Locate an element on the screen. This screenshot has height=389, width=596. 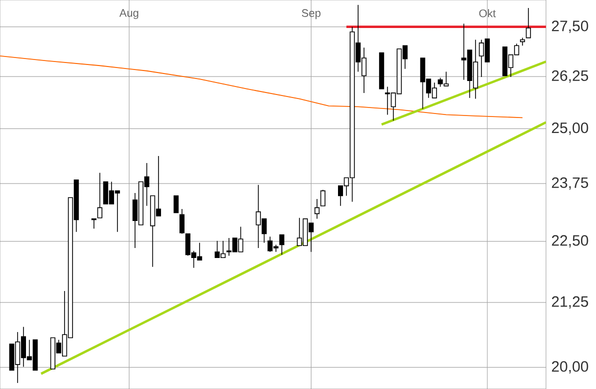
y-tick-label: 22,50 is located at coordinates (570, 241).